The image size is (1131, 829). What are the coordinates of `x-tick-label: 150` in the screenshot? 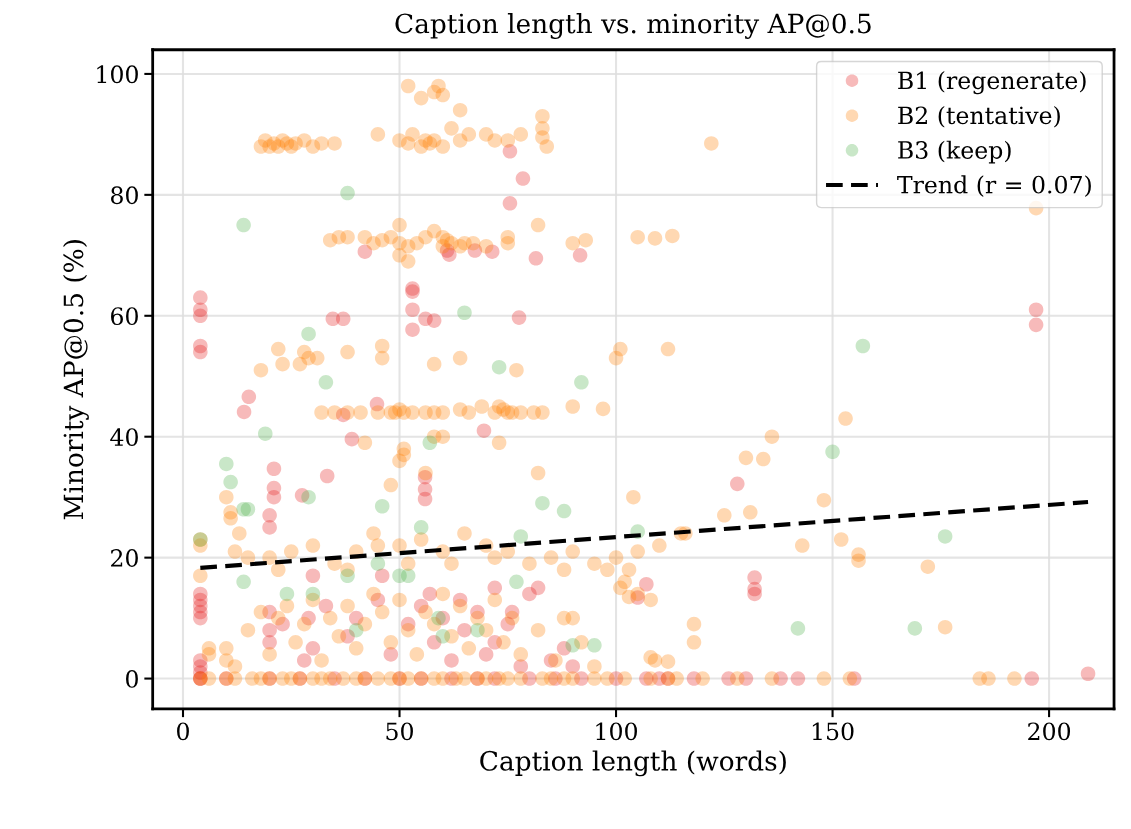 It's located at (833, 731).